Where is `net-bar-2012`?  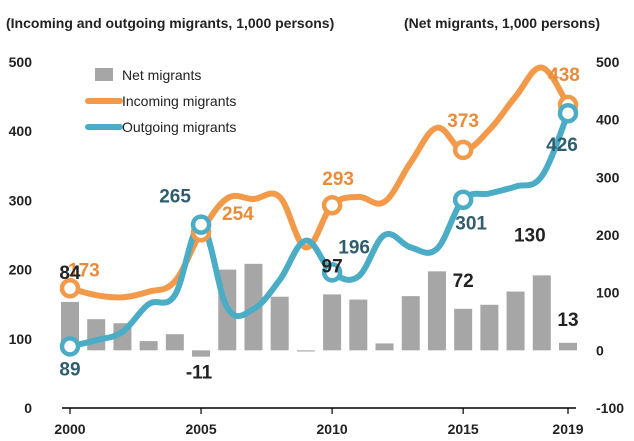
net-bar-2012 is located at coordinates (384, 347).